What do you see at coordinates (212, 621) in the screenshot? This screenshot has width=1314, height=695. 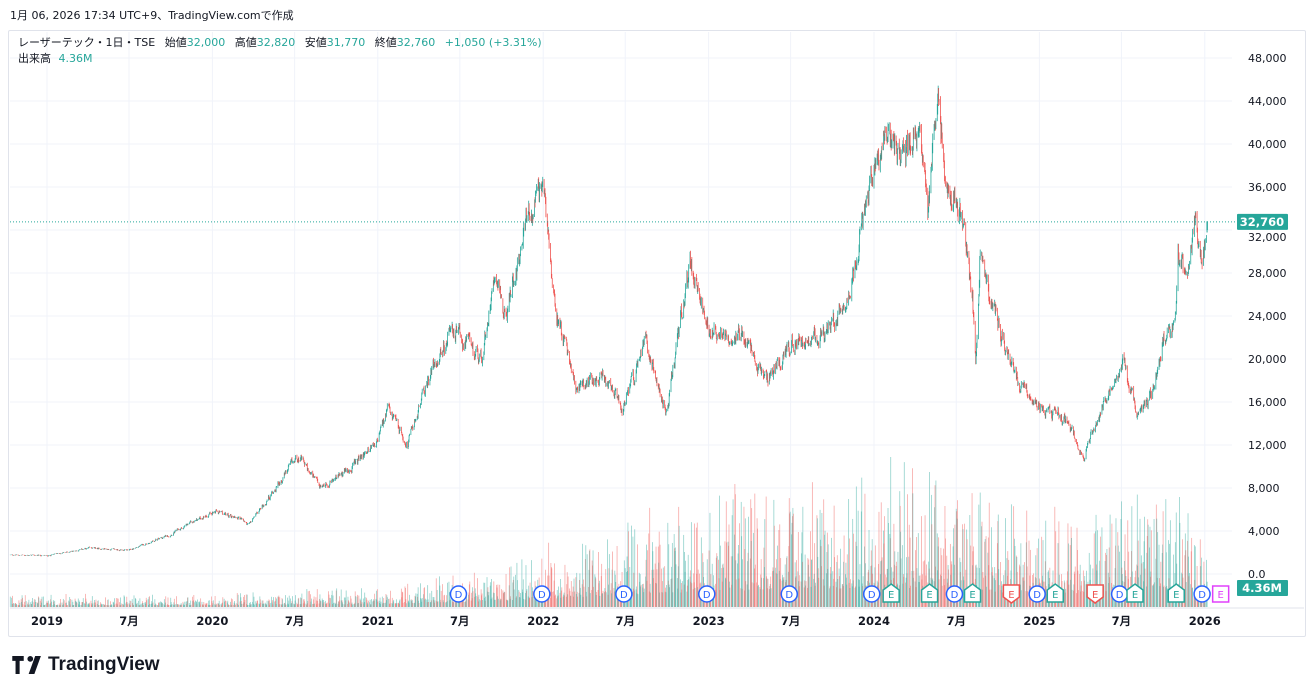 I see `time-tick-label: 2020` at bounding box center [212, 621].